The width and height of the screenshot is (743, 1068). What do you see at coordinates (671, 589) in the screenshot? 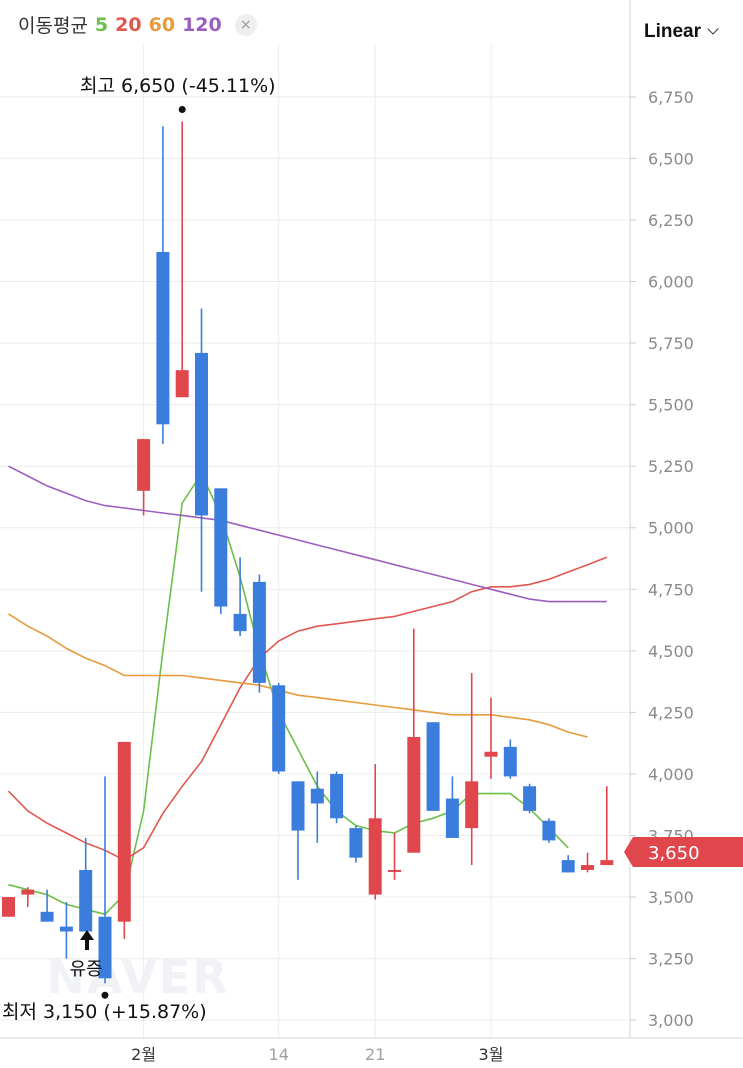
I see `y-tick-label: 4,750` at bounding box center [671, 589].